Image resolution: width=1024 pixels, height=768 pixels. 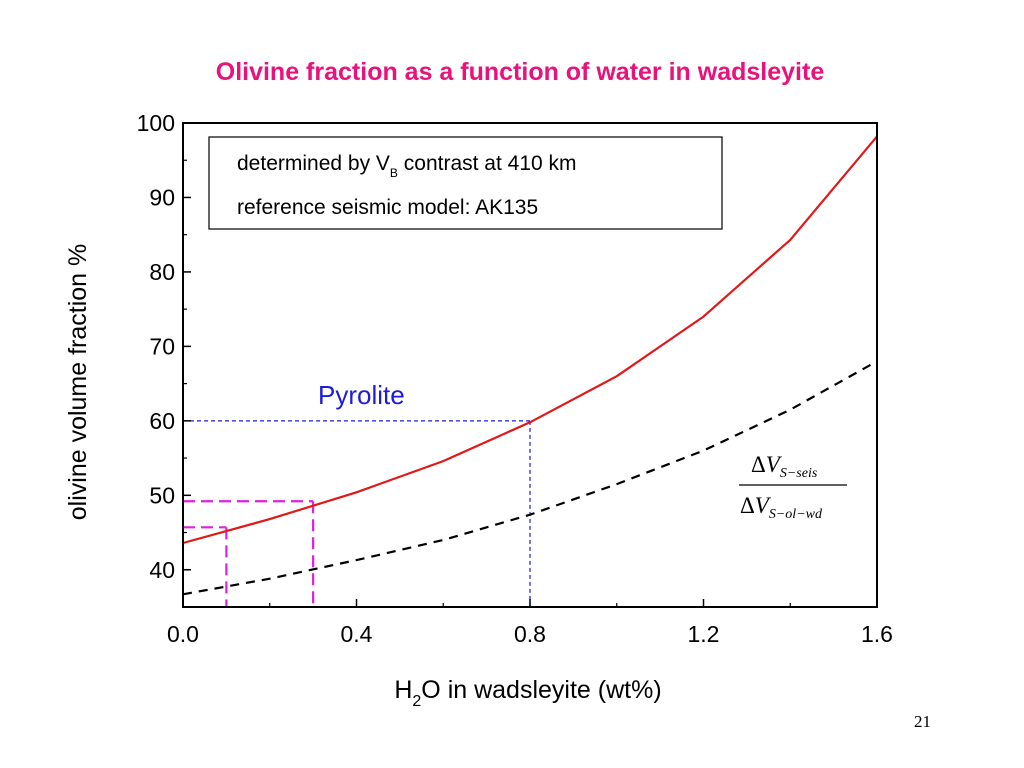 What do you see at coordinates (162, 346) in the screenshot?
I see `y-tick-label: 70` at bounding box center [162, 346].